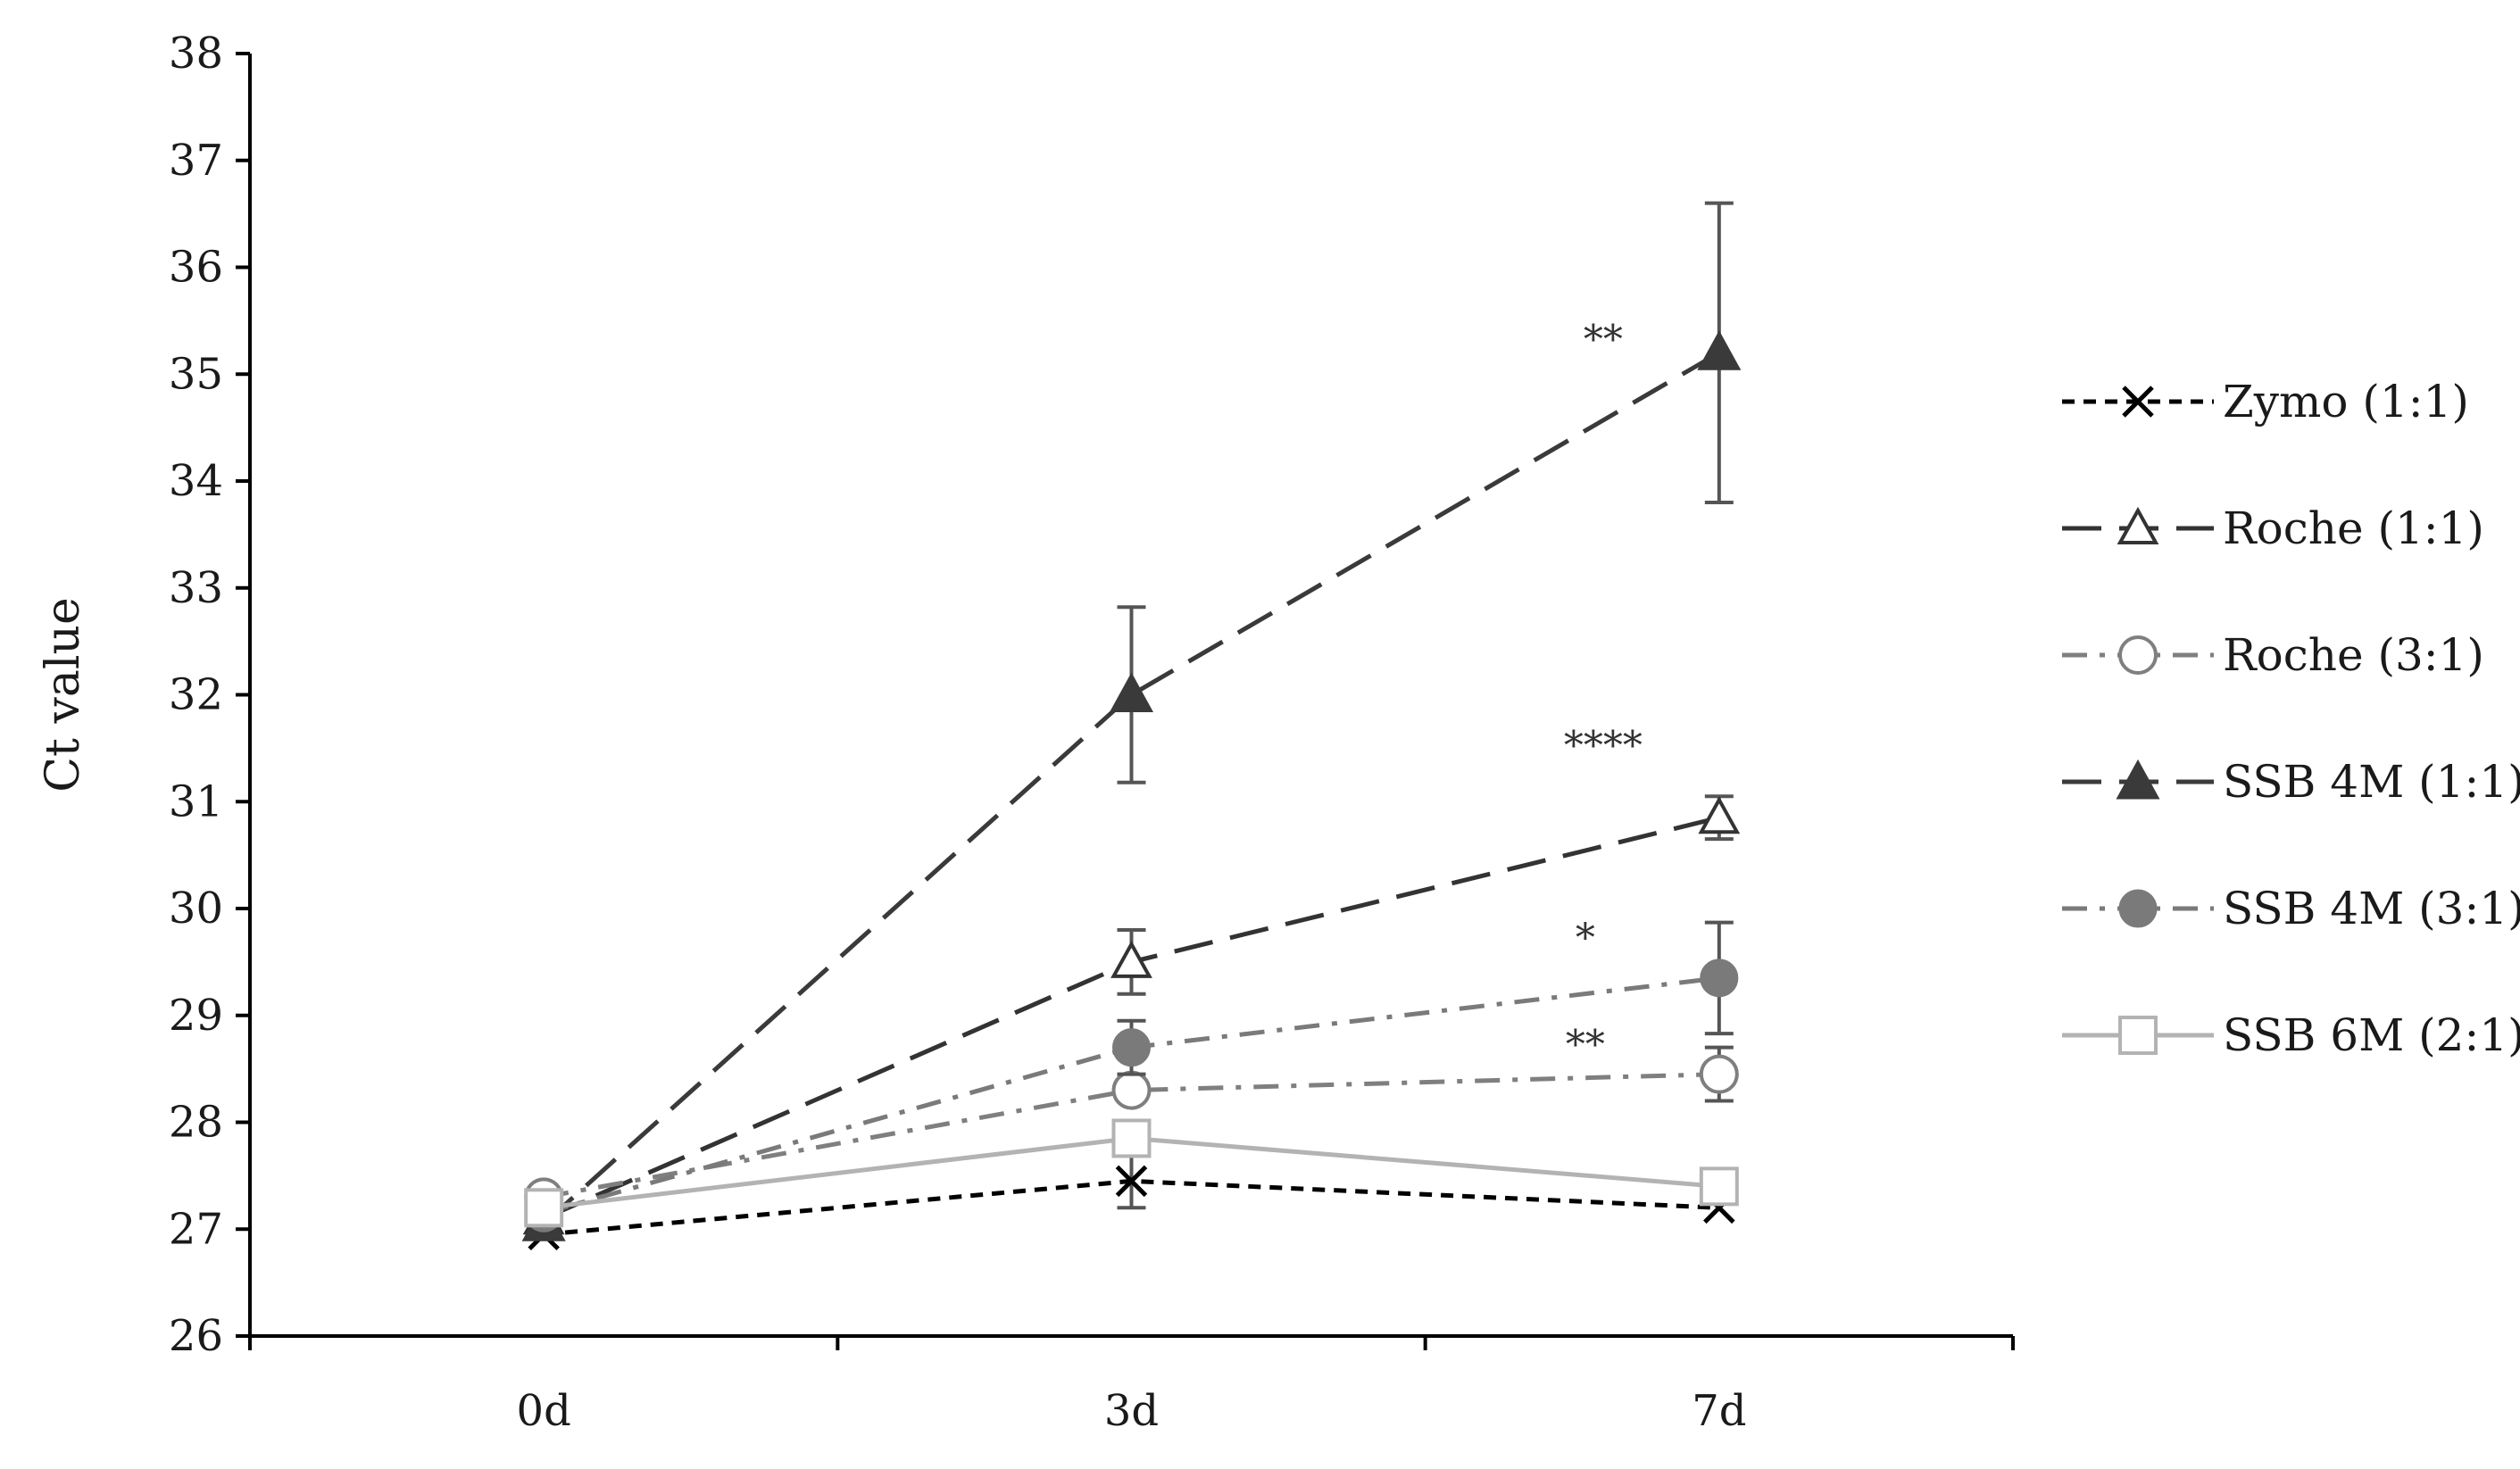 The height and width of the screenshot is (1469, 2520). I want to click on significance-annotations: *********, so click(1603, 692).